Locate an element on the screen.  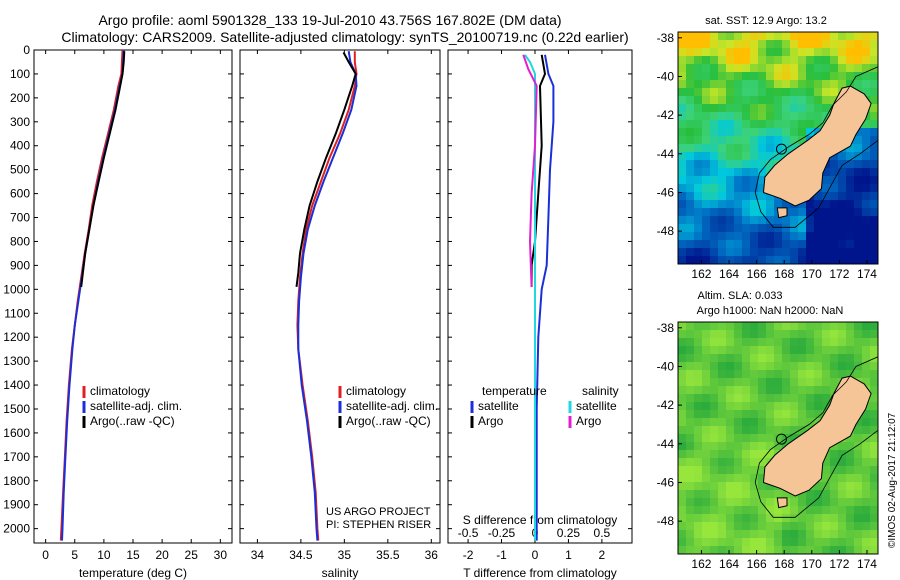
legend-title-temperature: temperature is located at coordinates (514, 391).